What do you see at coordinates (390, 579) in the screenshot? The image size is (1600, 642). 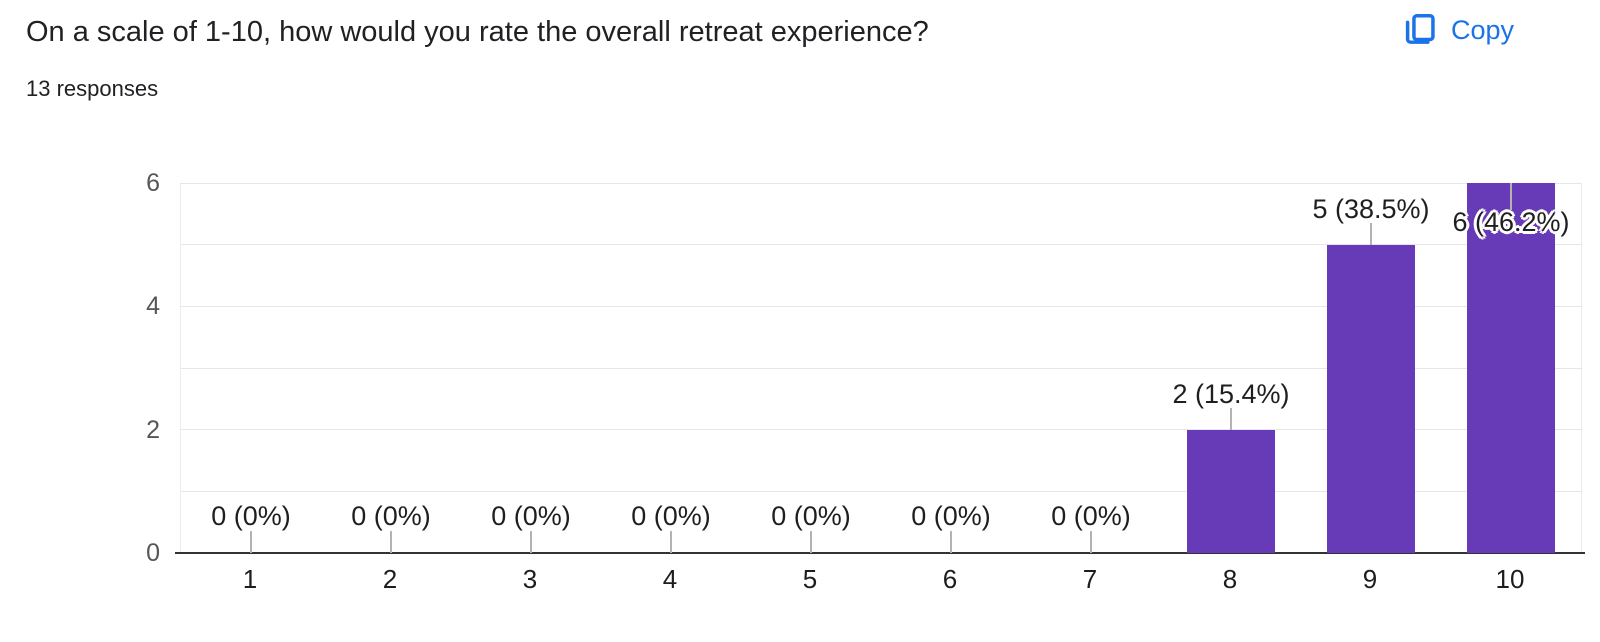 I see `x-tick-label-2: 2` at bounding box center [390, 579].